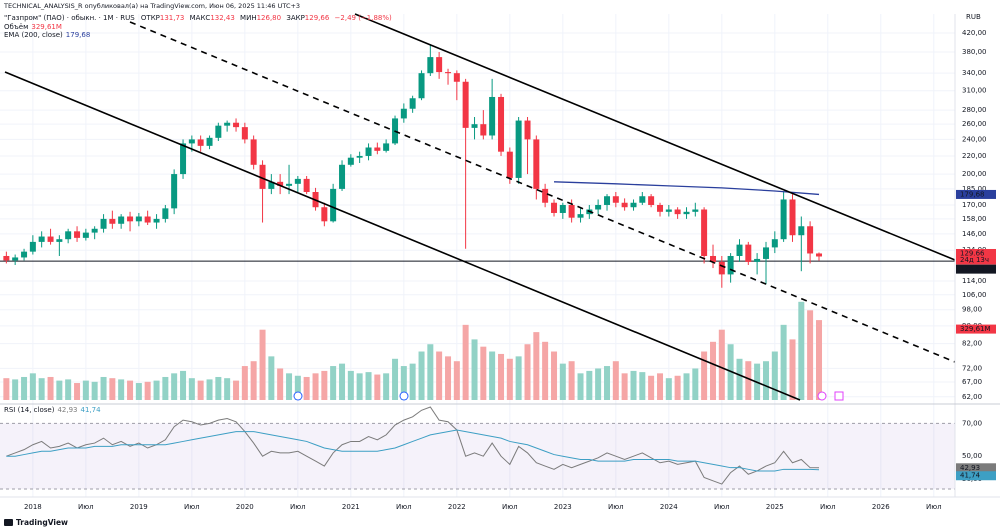 This screenshot has height=530, width=1000. I want to click on y-tick-label: 72,00, so click(972, 368).